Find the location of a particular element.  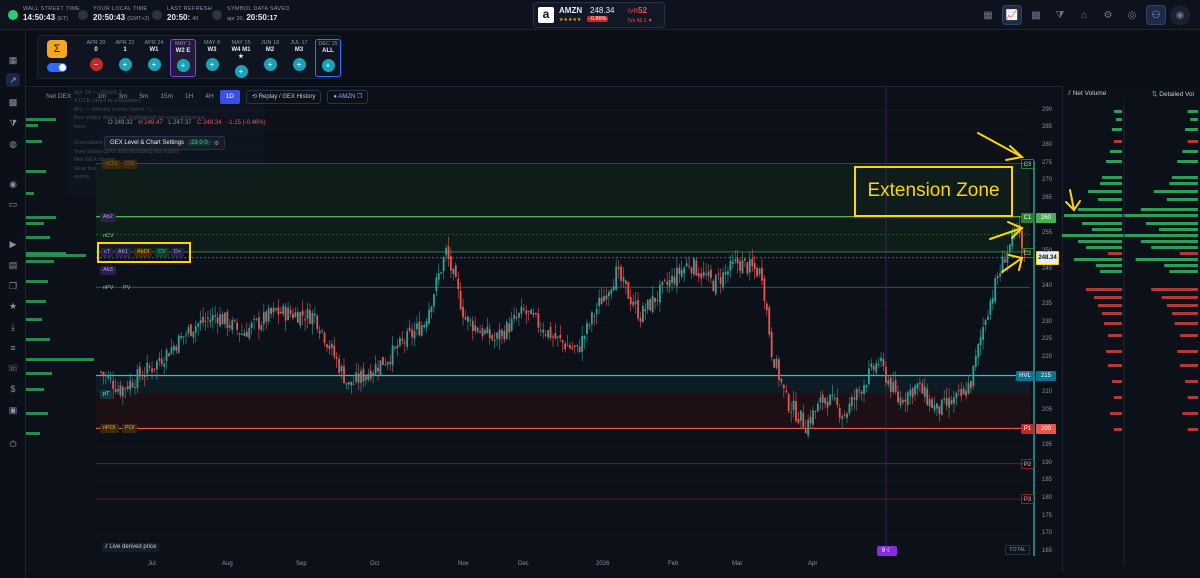

expiry-6: JUN 18 M2 + is located at coordinates (270, 58).